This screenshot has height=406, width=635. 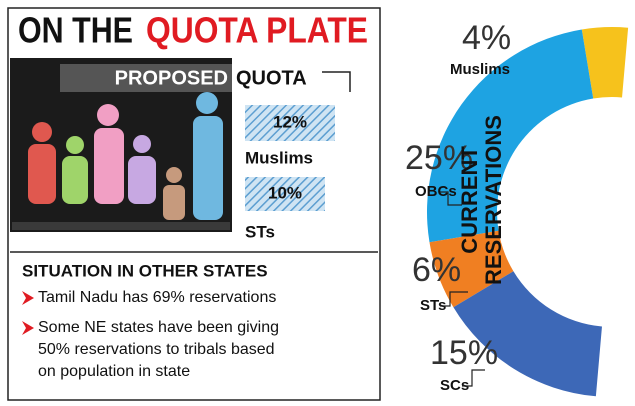 I want to click on category-label: OBCs, so click(x=436, y=191).